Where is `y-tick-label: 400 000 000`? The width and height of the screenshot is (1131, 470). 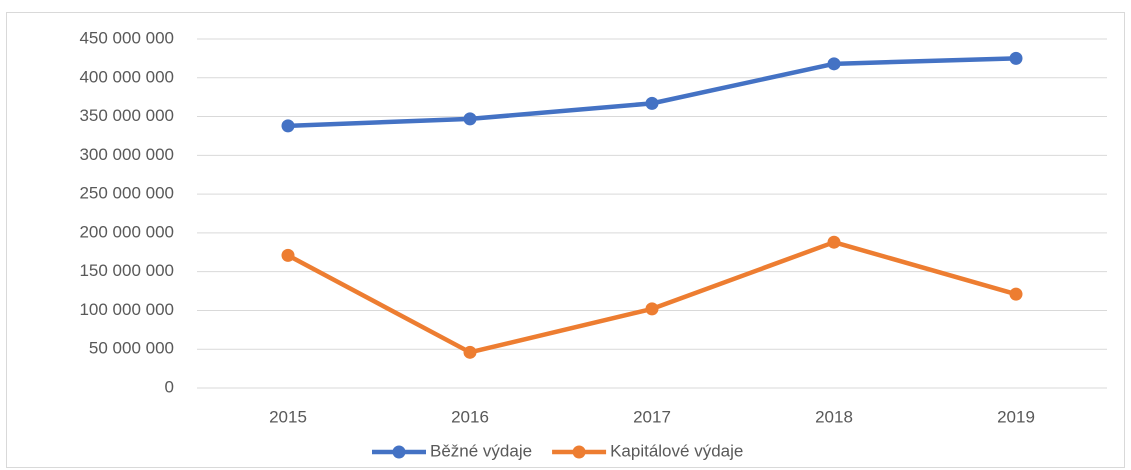
y-tick-label: 400 000 000 is located at coordinates (126, 76).